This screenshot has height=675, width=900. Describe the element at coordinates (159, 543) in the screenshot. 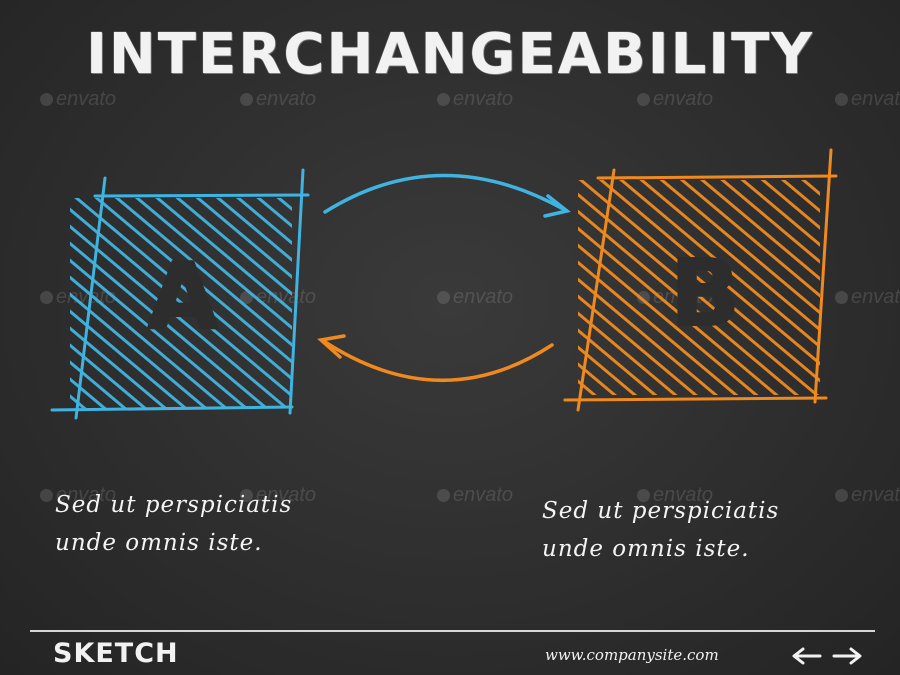

I see `caption-a-line: unde omnis iste.` at that location.